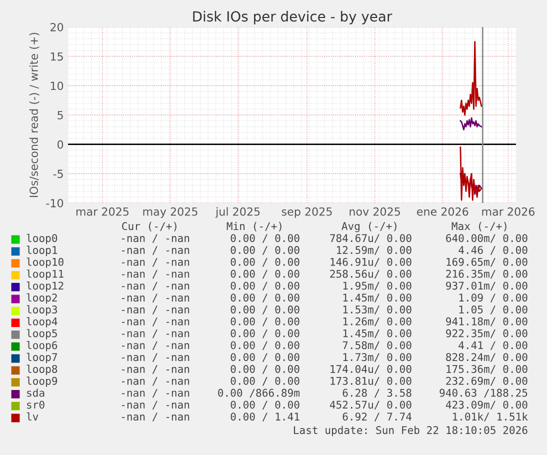  I want to click on text: 4.46 / 0.00, so click(493, 250).